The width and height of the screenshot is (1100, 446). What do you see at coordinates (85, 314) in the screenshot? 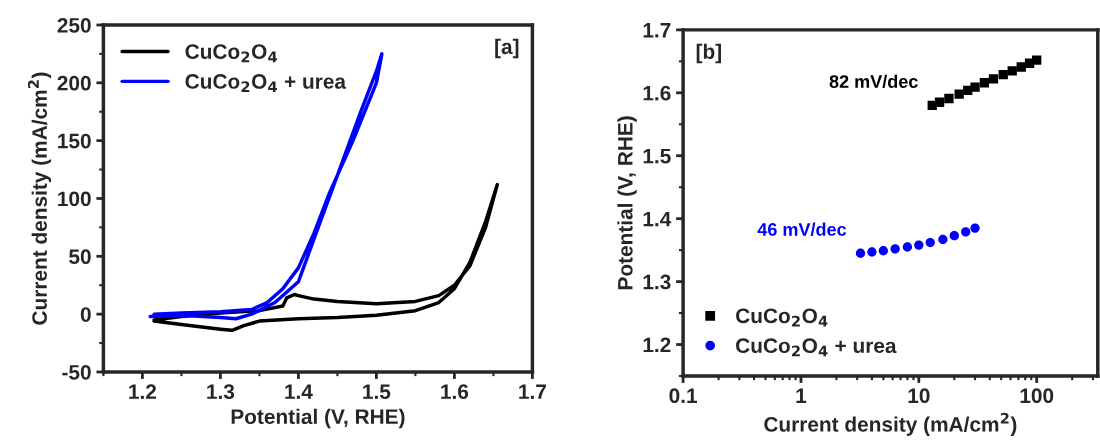
I see `y-tick-label: 0` at bounding box center [85, 314].